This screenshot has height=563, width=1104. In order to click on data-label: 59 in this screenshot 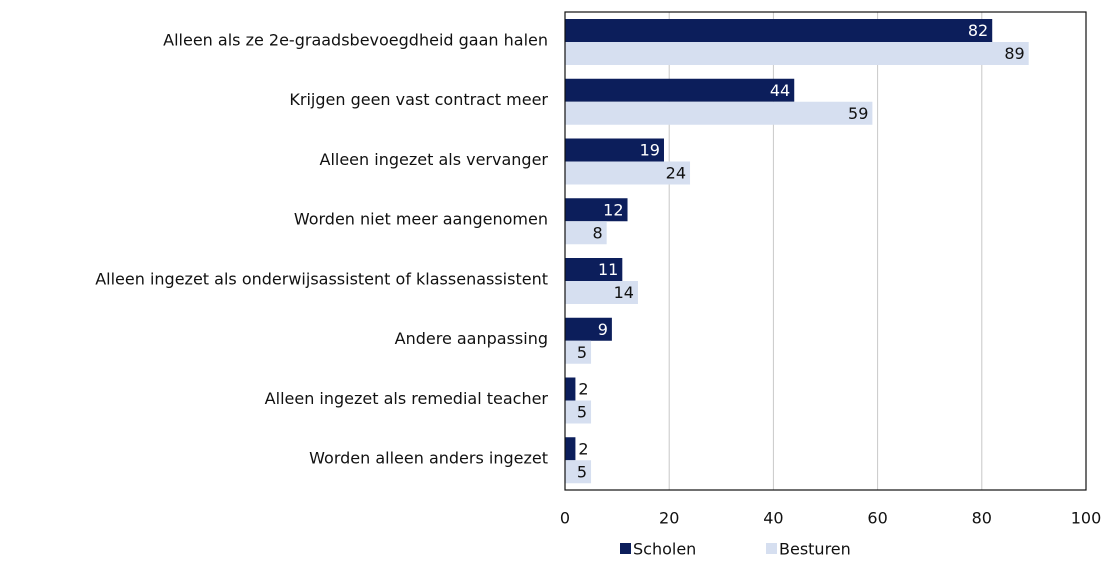, I will do `click(858, 113)`.